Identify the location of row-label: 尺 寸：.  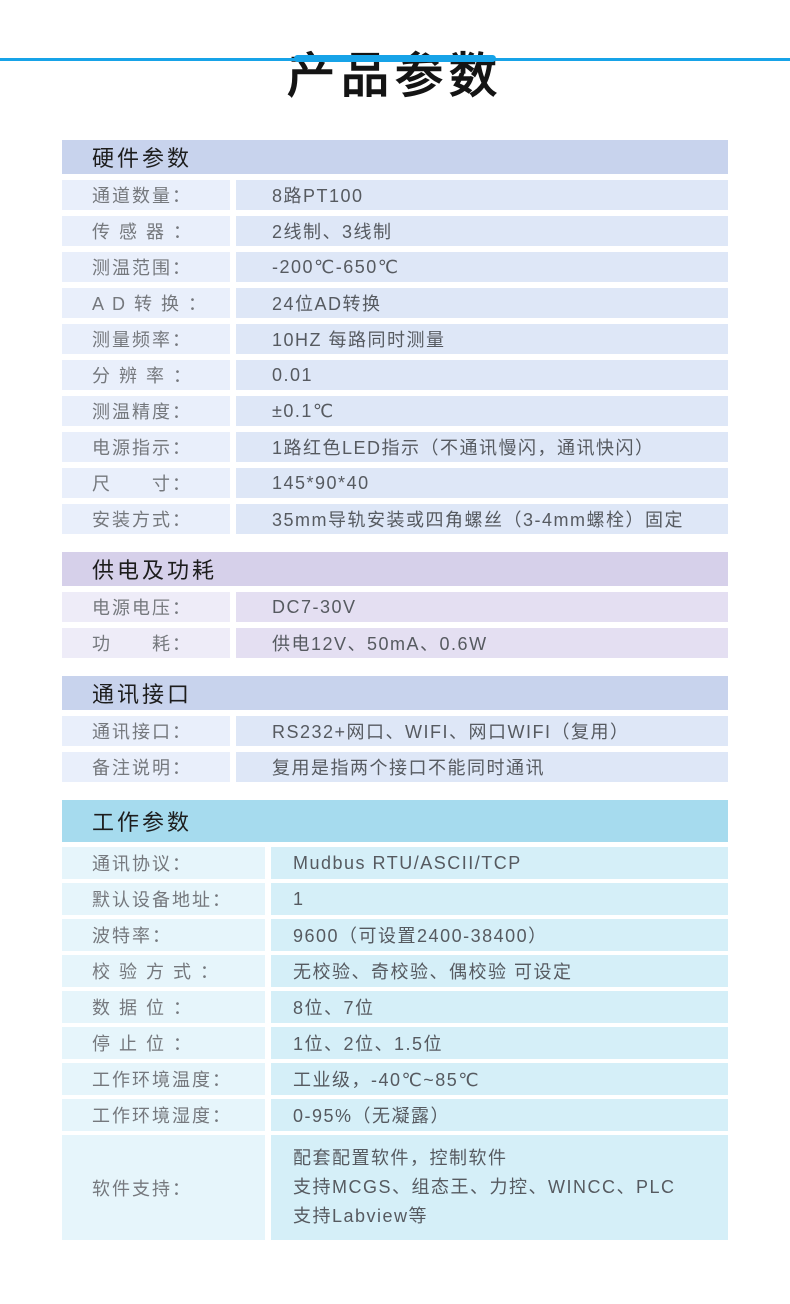
(146, 483).